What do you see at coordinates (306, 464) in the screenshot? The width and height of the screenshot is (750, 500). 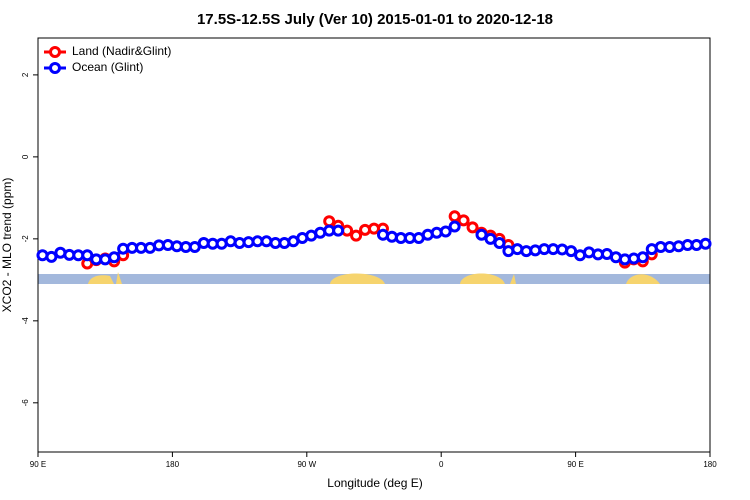 I see `x-tick-label: 90 W` at bounding box center [306, 464].